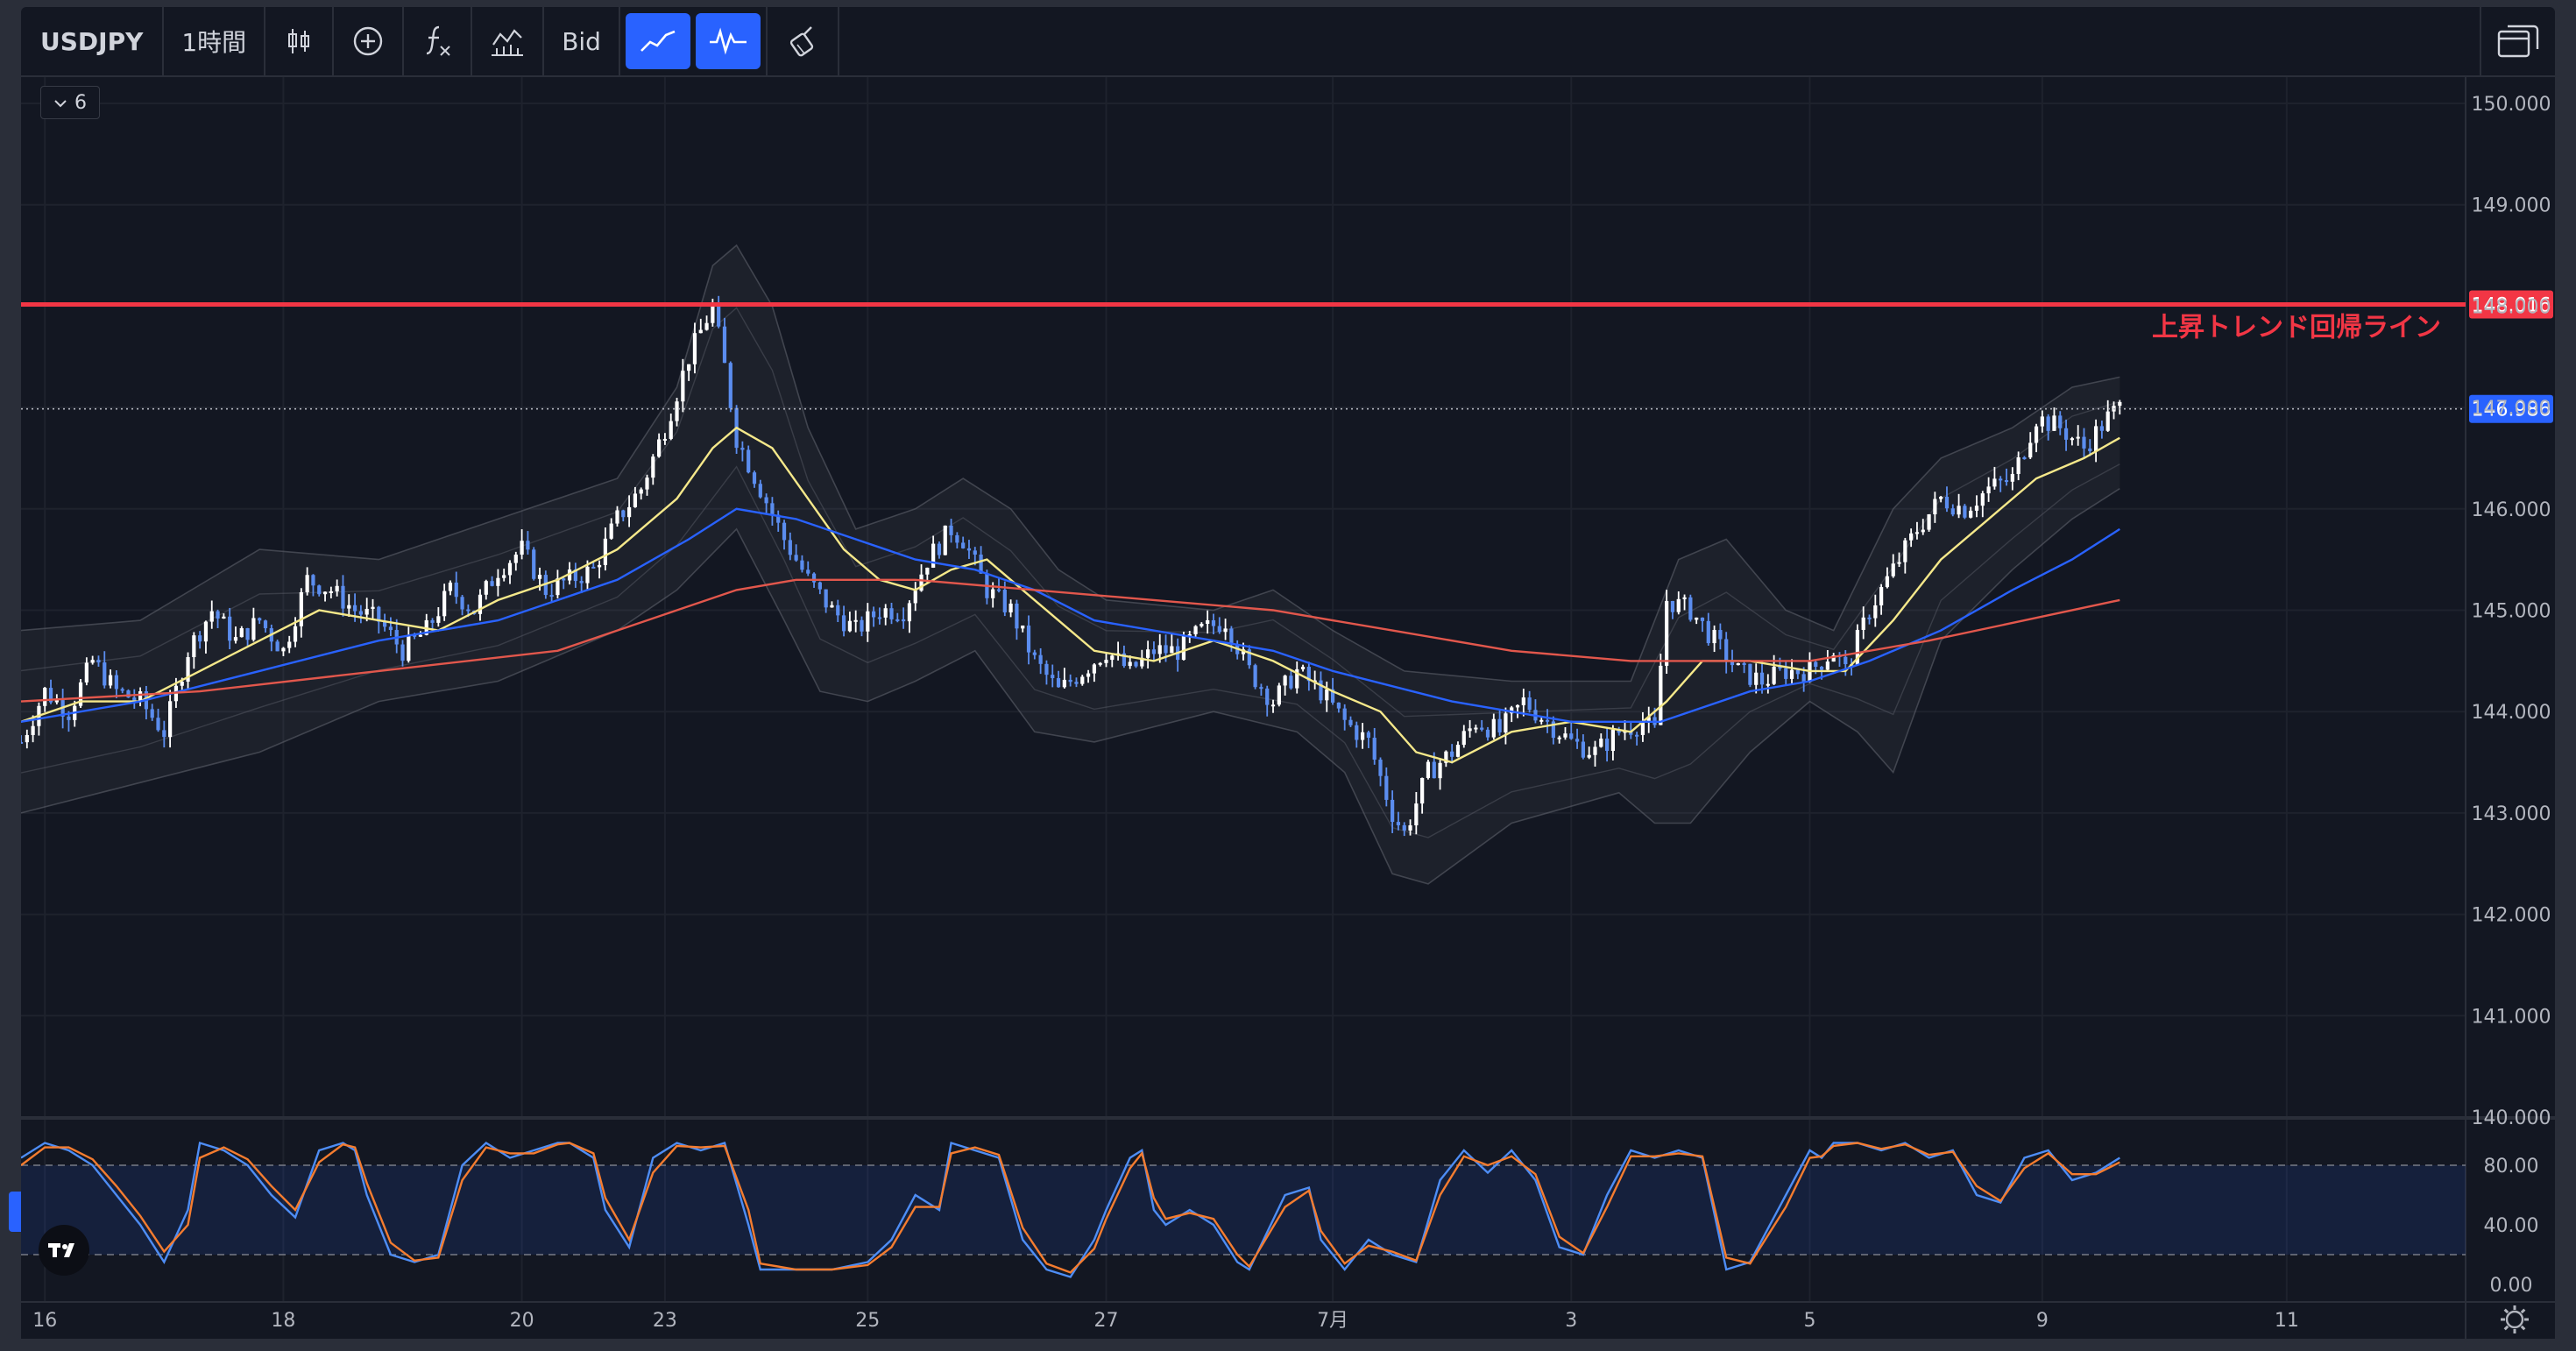  What do you see at coordinates (2287, 1321) in the screenshot?
I see `time-axis-label: 11` at bounding box center [2287, 1321].